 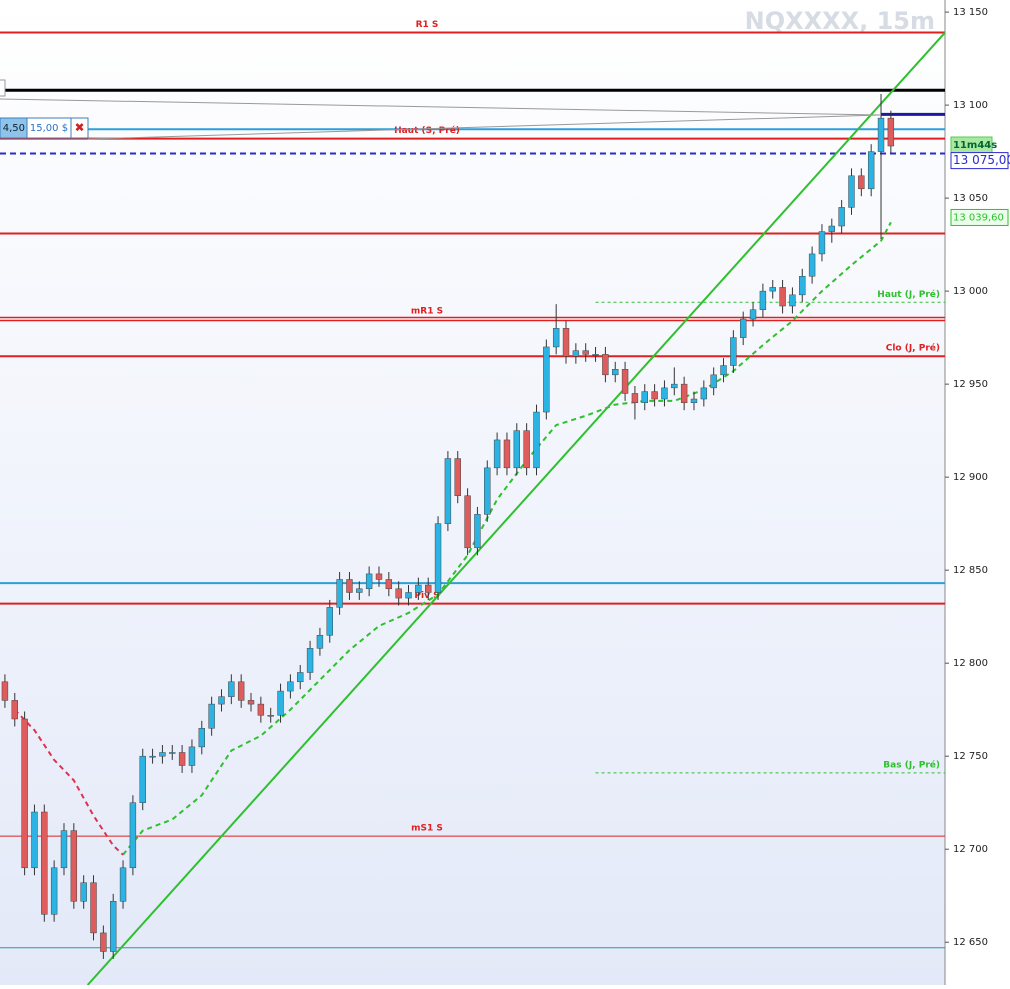 What do you see at coordinates (970, 105) in the screenshot?
I see `y-tick-label: 13 100` at bounding box center [970, 105].